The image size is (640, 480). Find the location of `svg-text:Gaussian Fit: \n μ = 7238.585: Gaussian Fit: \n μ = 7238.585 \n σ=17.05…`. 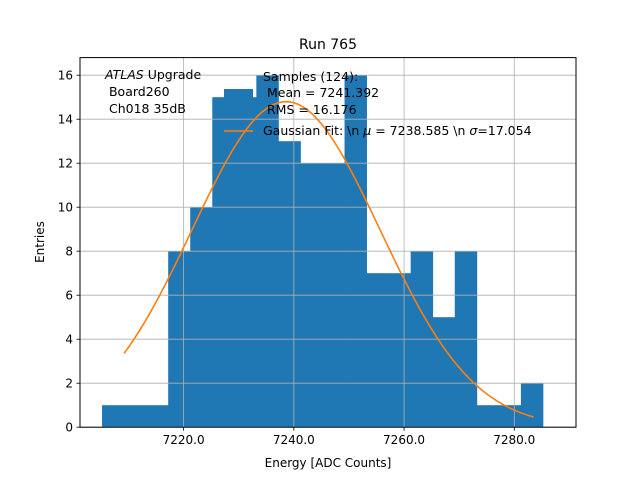

svg-text:Gaussian Fit: \n μ = 7238.585: Gaussian Fit: \n μ = 7238.585 \n σ=17.05… is located at coordinates (397, 130).